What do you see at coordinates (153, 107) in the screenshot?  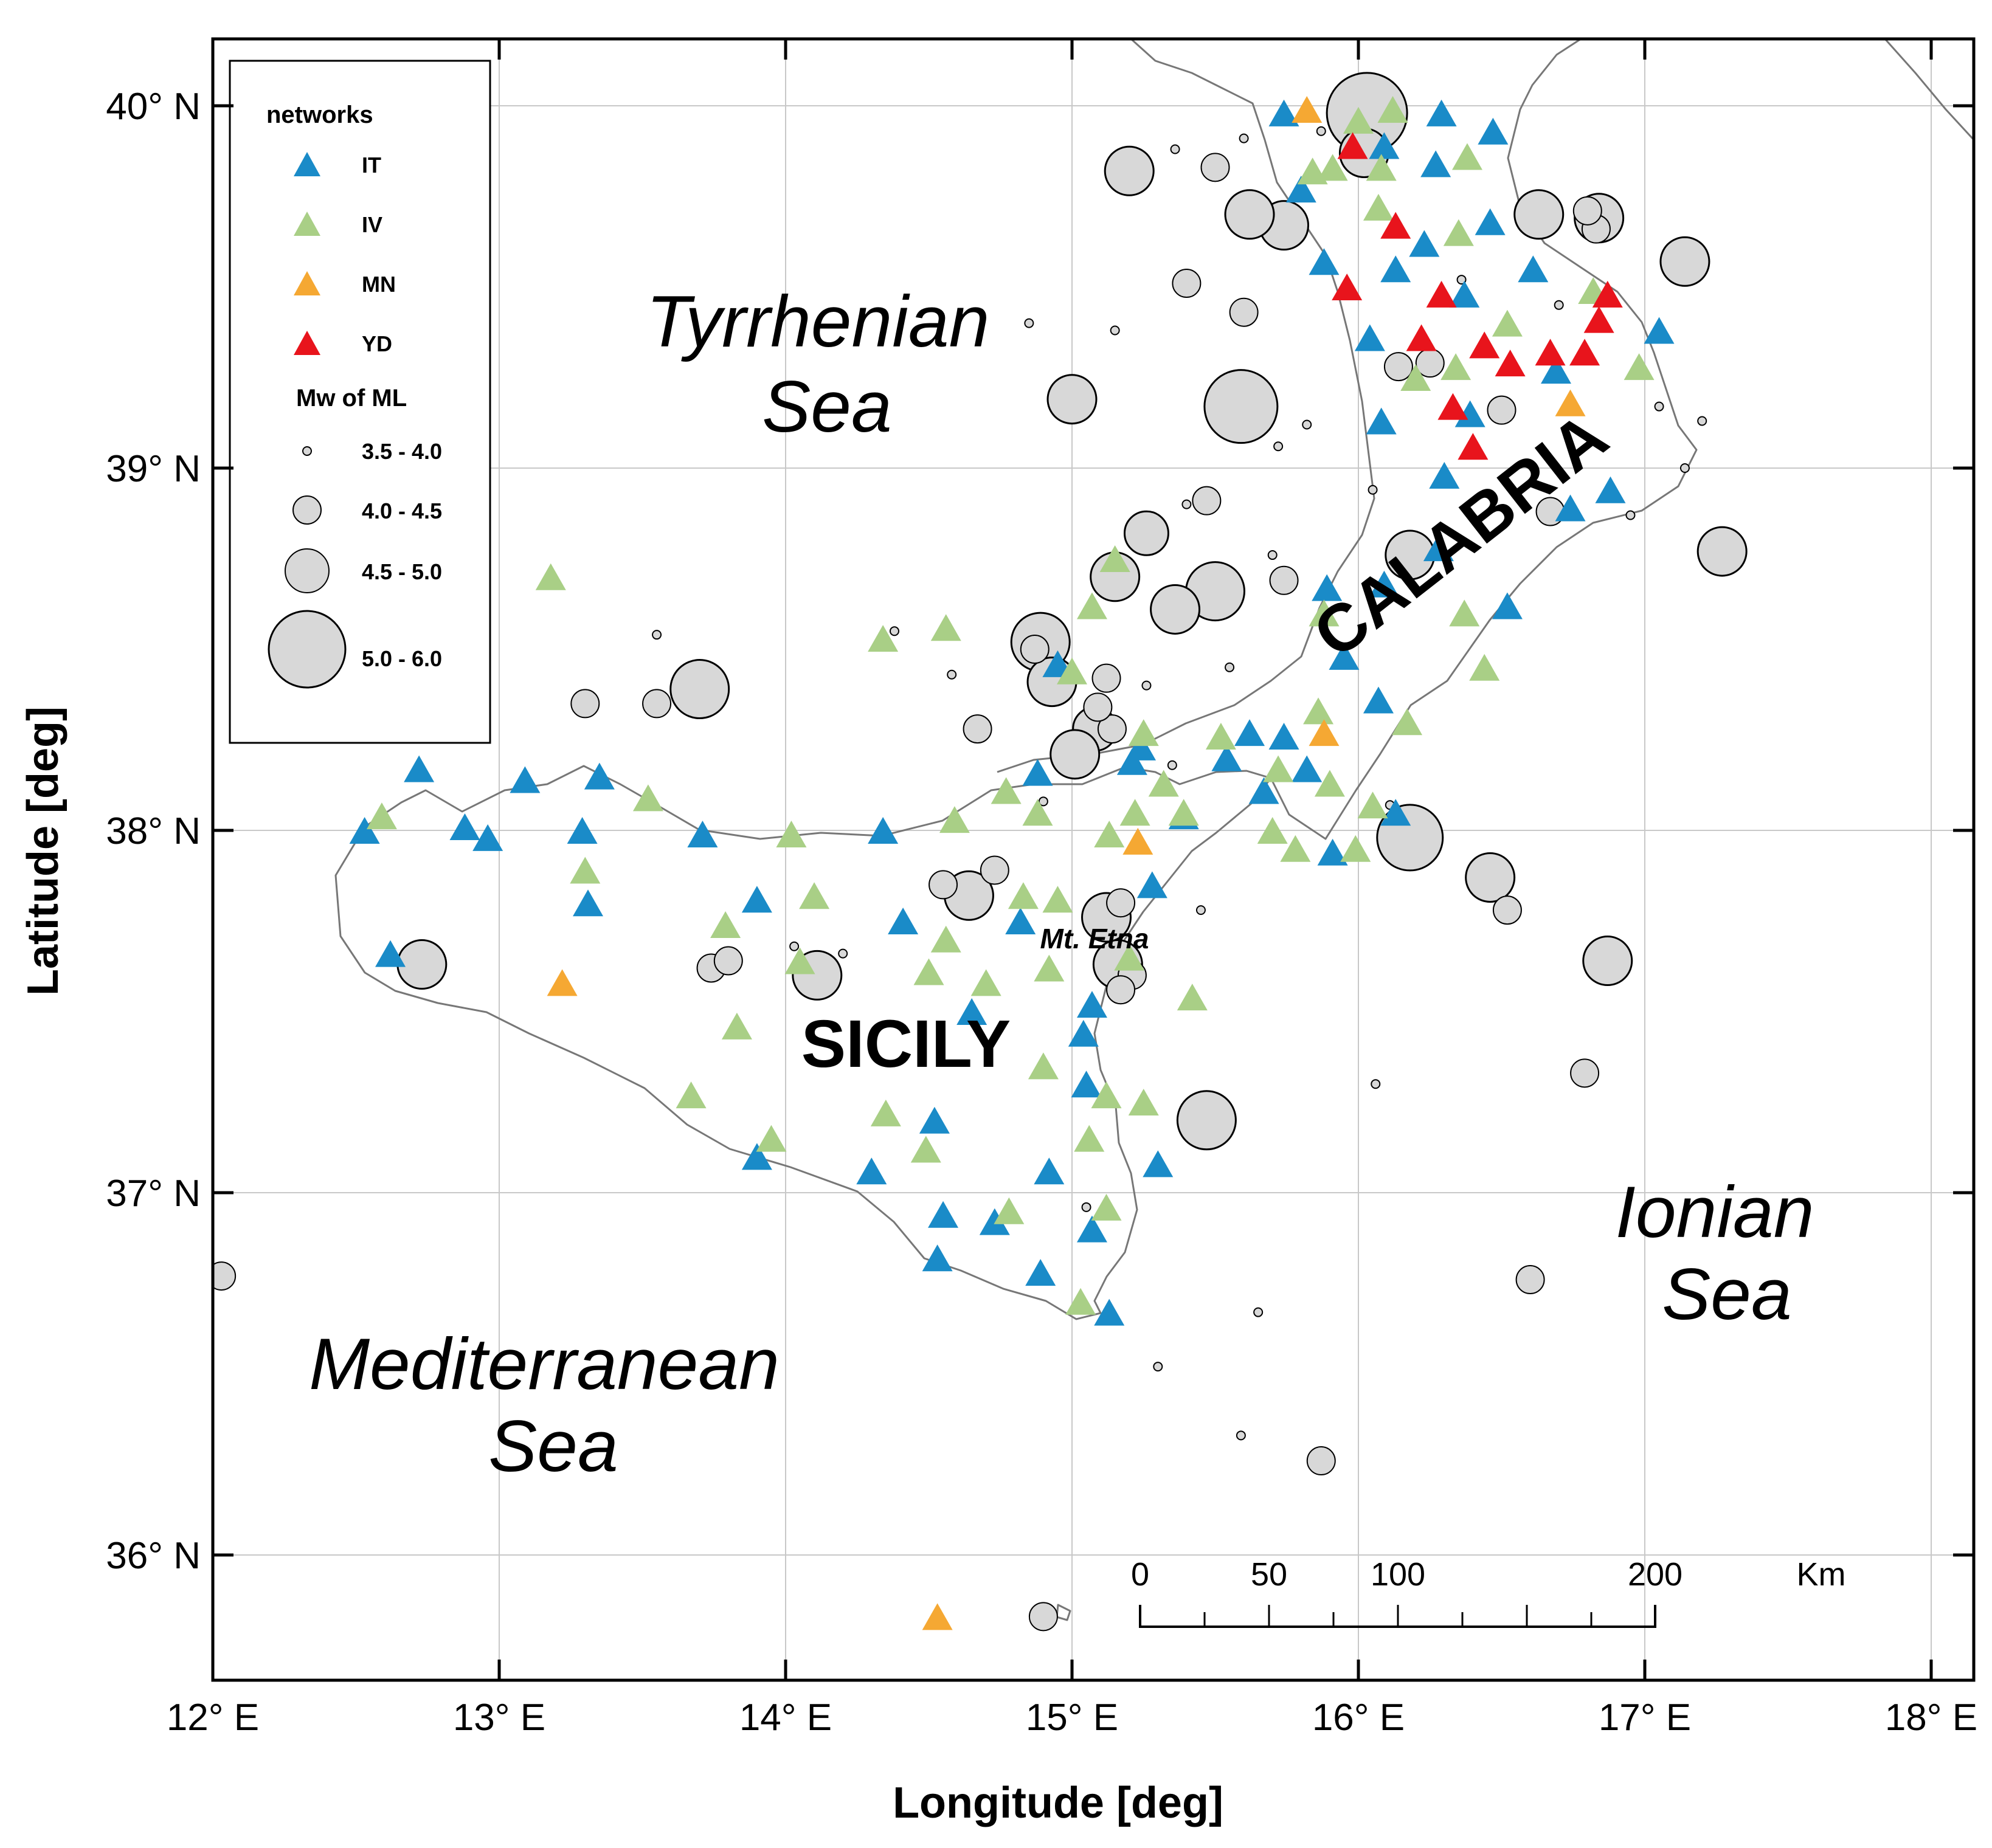 I see `y-tick-label-40: 40° N` at bounding box center [153, 107].